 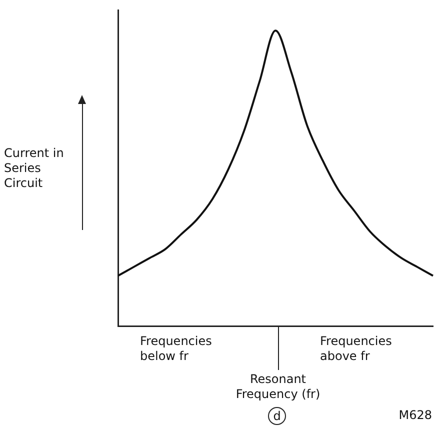 What do you see at coordinates (278, 387) in the screenshot?
I see `text: Resonant Frequency (fr)` at bounding box center [278, 387].